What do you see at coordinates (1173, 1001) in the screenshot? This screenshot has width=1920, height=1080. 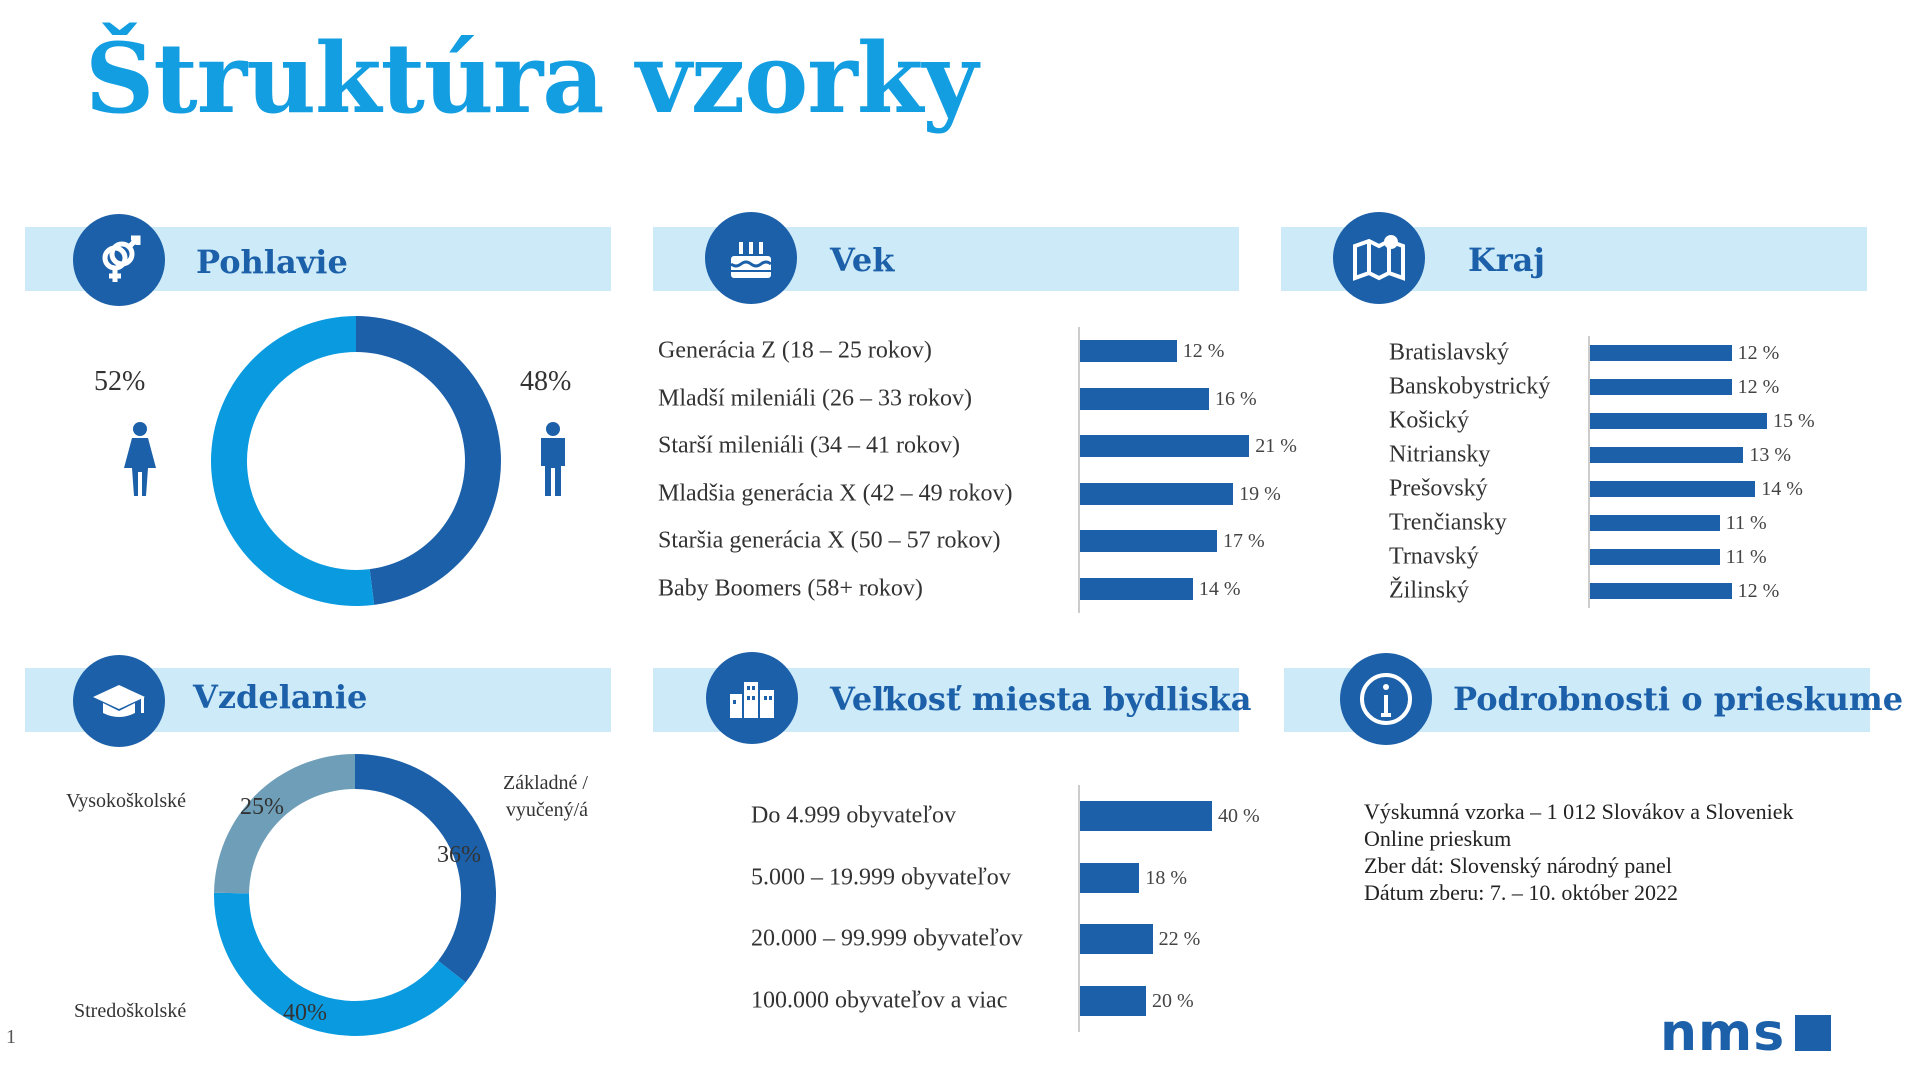 I see `bar-value-label: 20 %` at bounding box center [1173, 1001].